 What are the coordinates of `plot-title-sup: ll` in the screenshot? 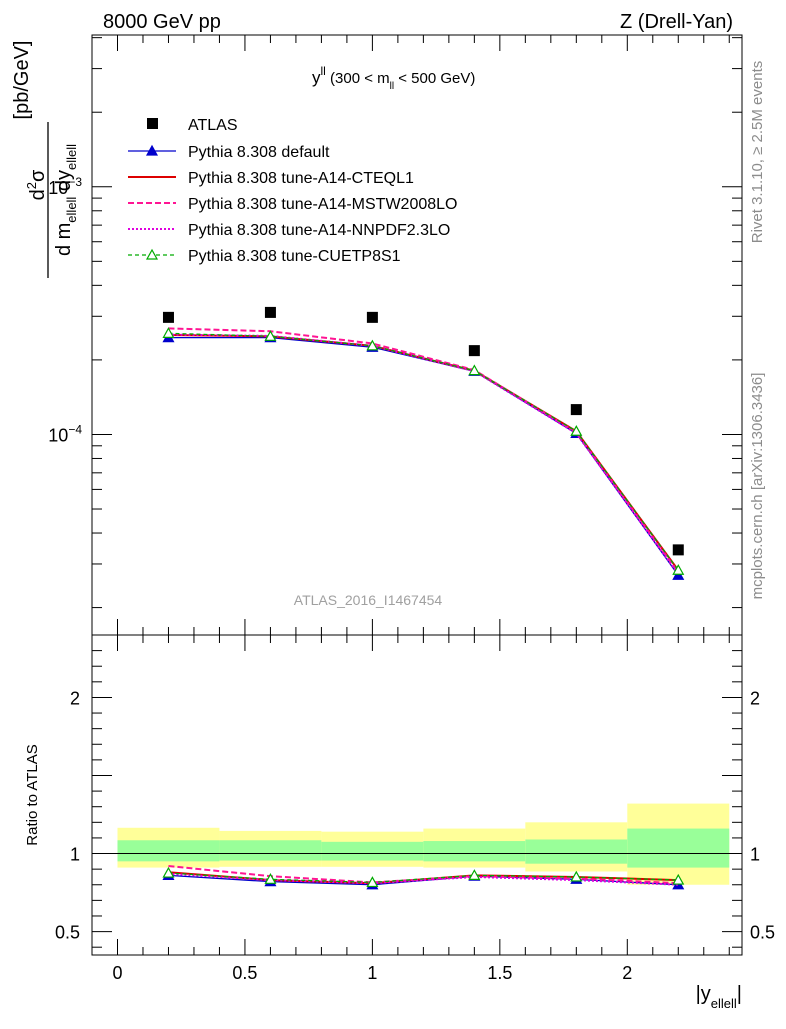 It's located at (323, 71).